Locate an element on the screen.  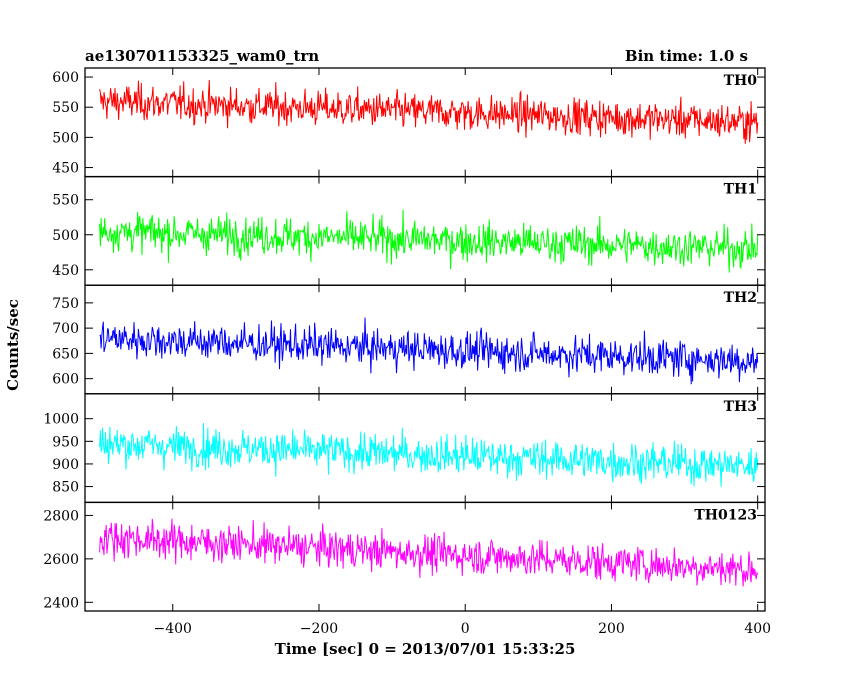
y-axis-label: Counts/sec is located at coordinates (13, 345).